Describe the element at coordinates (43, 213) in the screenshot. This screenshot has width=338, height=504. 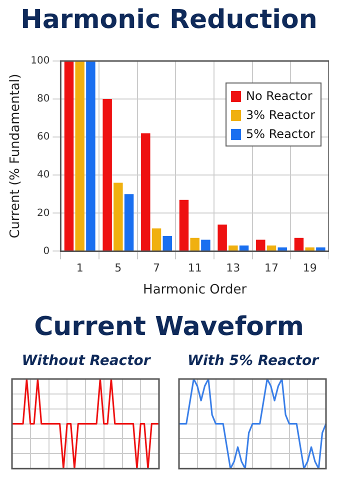
I see `y-tick-label: 20` at that location.